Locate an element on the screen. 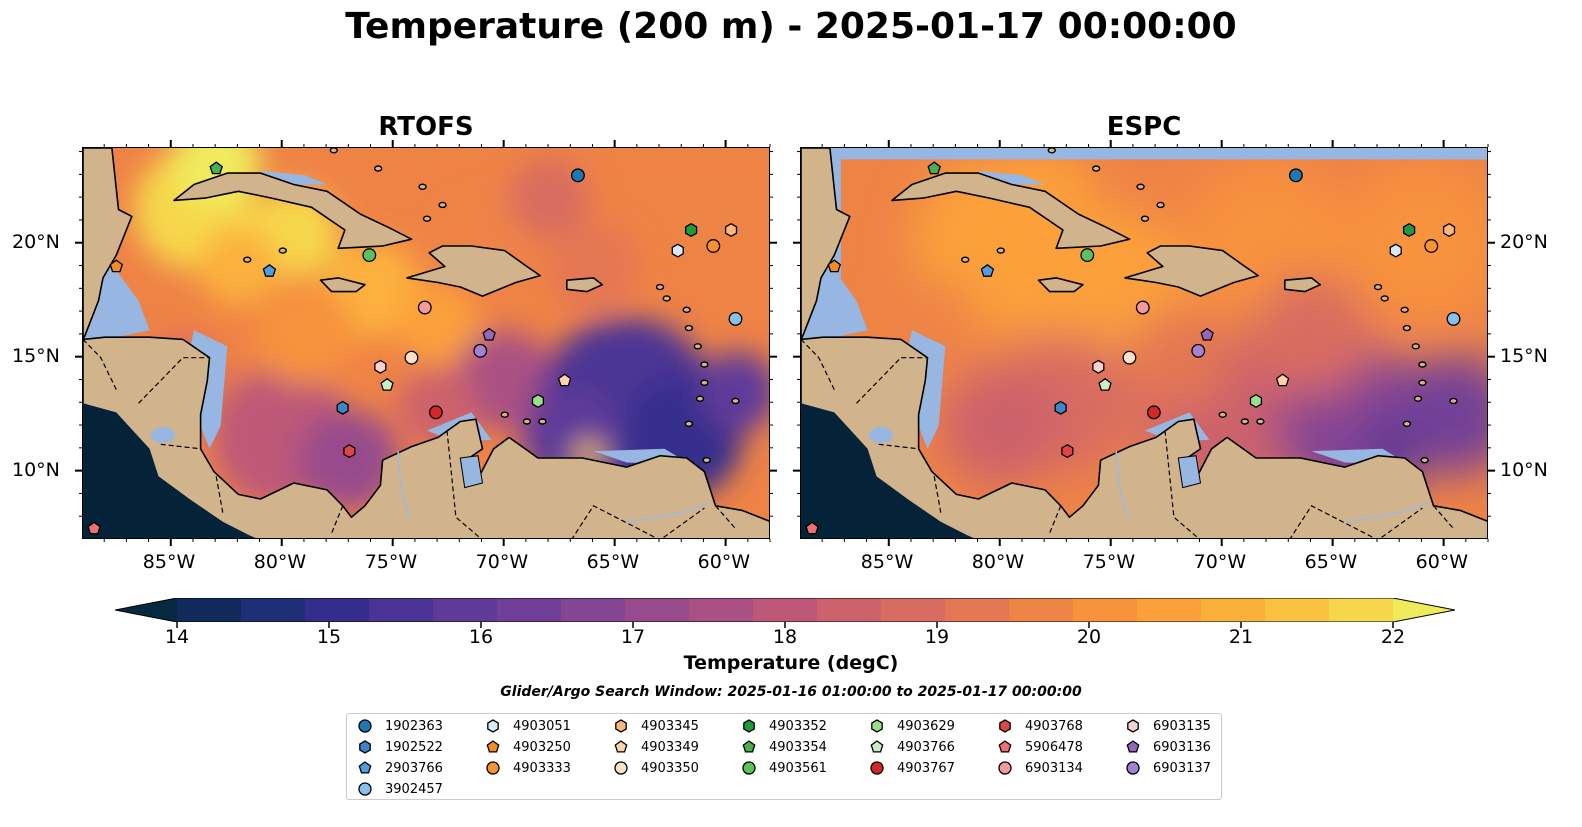 Image resolution: width=1582 pixels, height=827 pixels. legend-label: 1902363 is located at coordinates (414, 726).